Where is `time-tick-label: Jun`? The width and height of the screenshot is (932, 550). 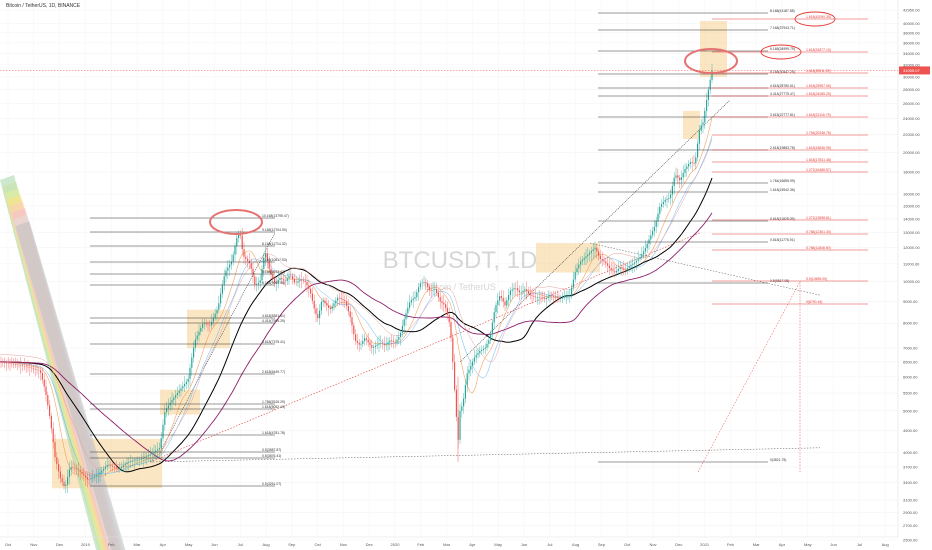
time-tick-label: Jun is located at coordinates (524, 544).